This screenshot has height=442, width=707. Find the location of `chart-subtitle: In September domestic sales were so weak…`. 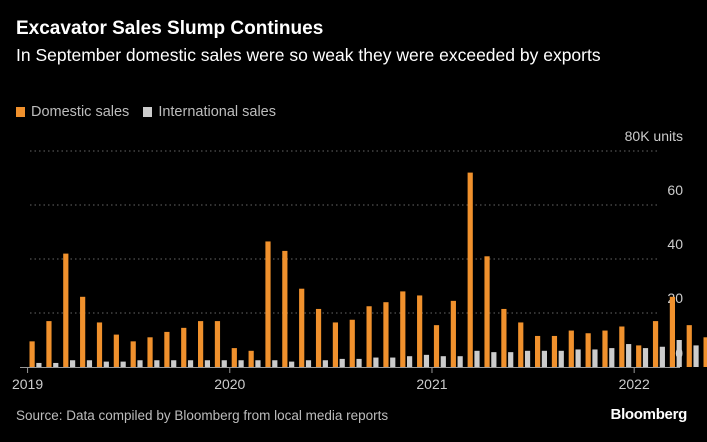

chart-subtitle: In September domestic sales were so weak… is located at coordinates (308, 55).